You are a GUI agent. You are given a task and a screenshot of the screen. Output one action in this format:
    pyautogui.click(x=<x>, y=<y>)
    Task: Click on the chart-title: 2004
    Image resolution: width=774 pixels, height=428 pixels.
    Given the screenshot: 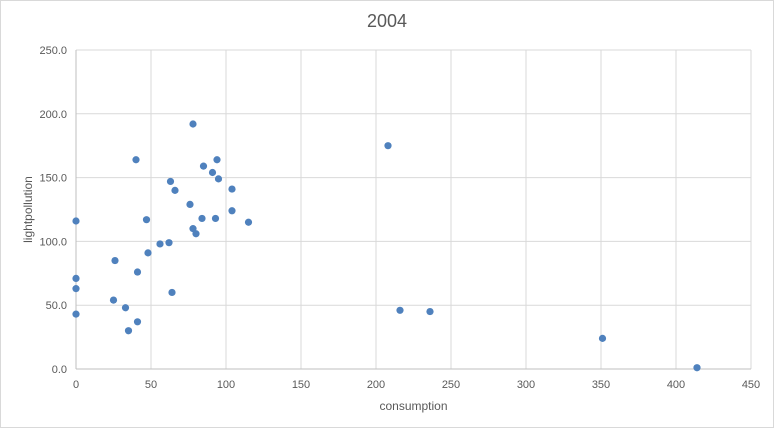 What is the action you would take?
    pyautogui.click(x=387, y=21)
    